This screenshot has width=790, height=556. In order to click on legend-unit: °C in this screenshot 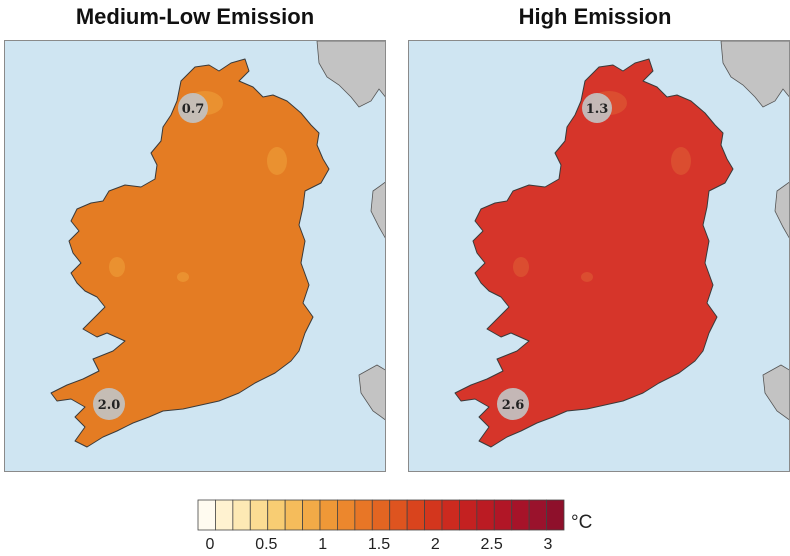, I will do `click(582, 522)`.